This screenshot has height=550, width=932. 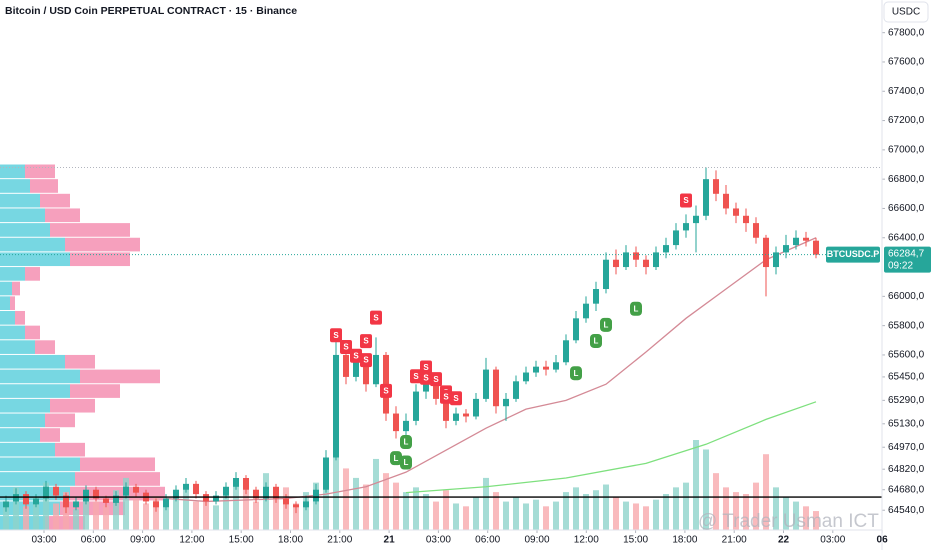 What do you see at coordinates (734, 540) in the screenshot?
I see `x-tick-label: 21:00` at bounding box center [734, 540].